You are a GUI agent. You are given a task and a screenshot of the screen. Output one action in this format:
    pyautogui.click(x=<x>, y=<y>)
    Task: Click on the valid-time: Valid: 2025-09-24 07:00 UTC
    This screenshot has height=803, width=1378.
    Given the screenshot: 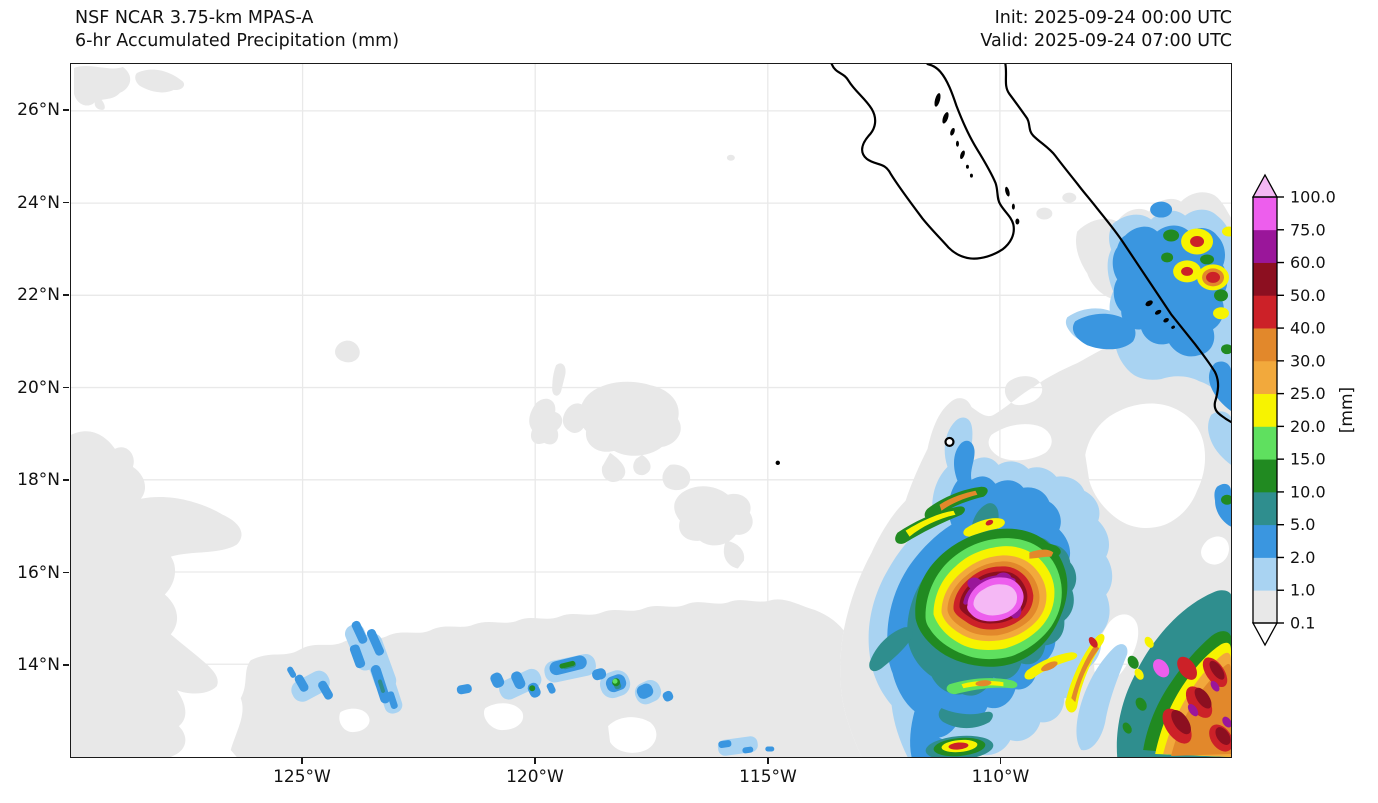 What is the action you would take?
    pyautogui.click(x=1106, y=41)
    